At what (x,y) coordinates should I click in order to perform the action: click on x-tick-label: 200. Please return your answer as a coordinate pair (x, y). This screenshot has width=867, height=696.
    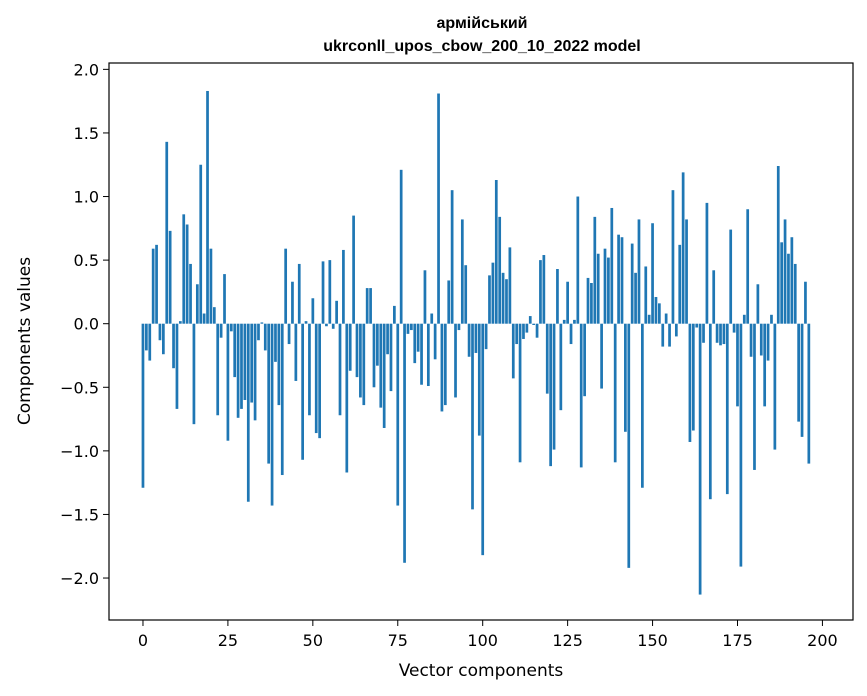
    Looking at the image, I should click on (822, 640).